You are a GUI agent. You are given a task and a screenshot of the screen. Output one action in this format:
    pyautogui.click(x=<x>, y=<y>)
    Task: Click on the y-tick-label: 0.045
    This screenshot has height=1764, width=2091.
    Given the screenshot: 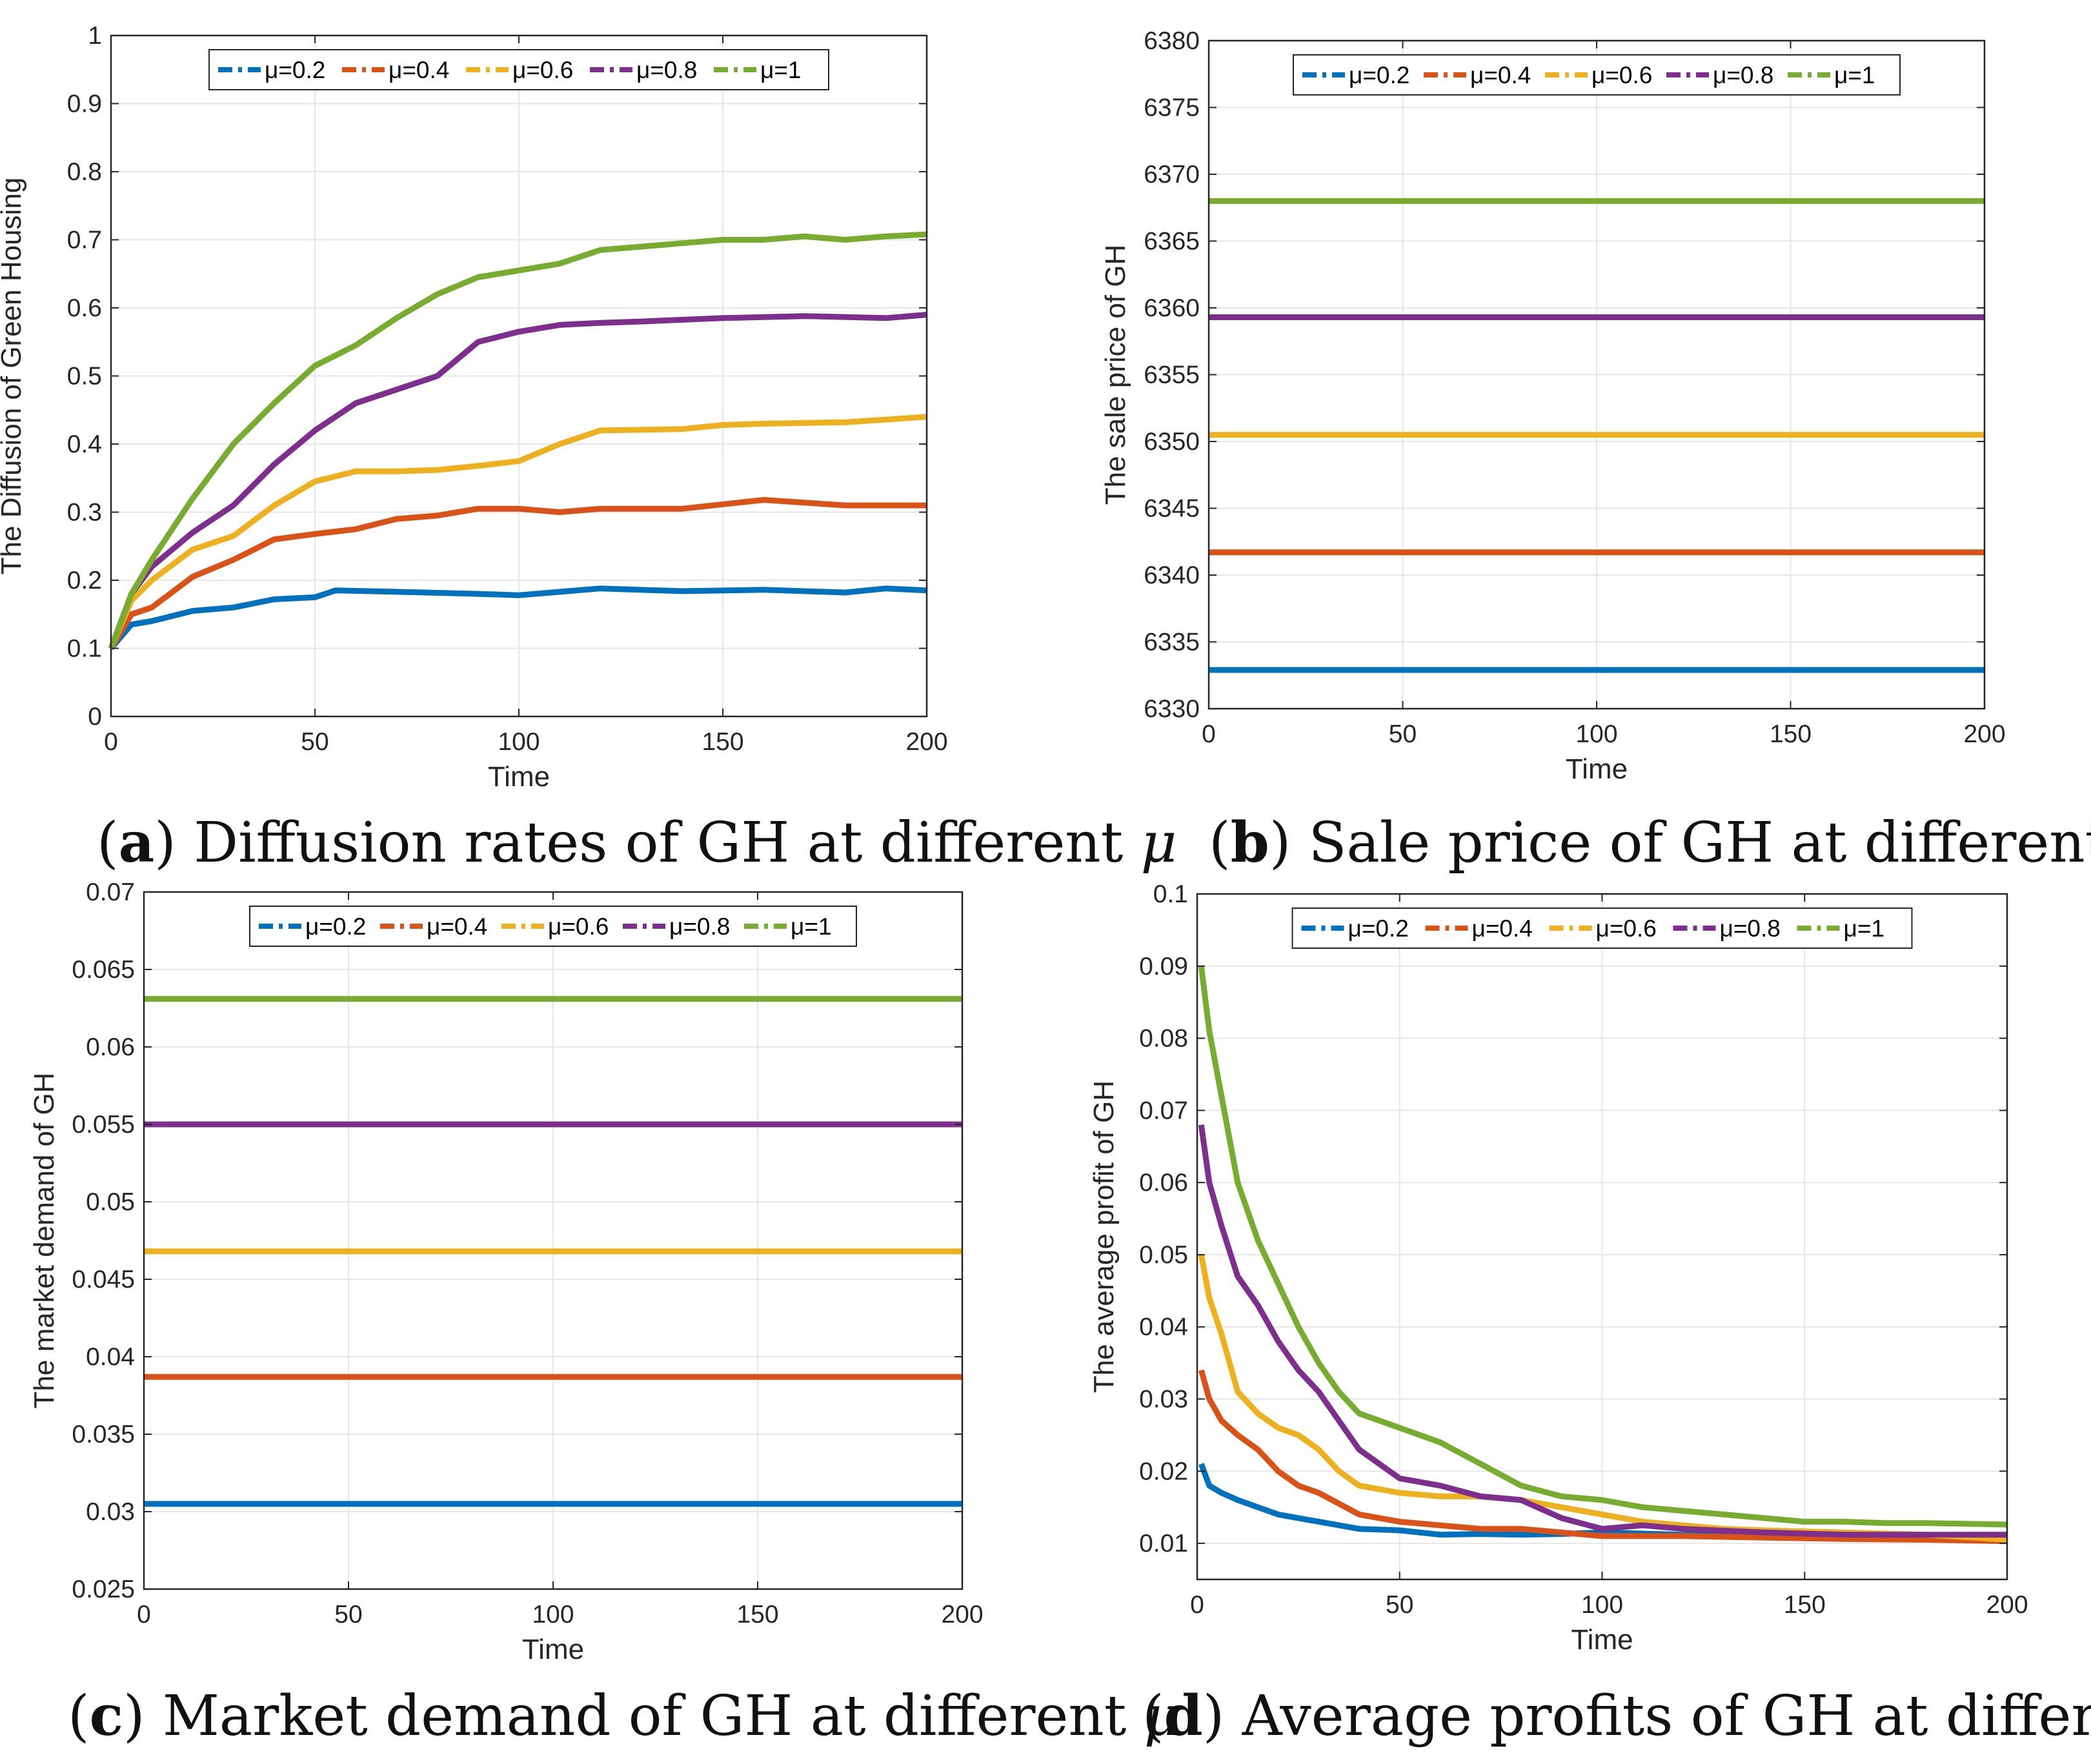 What is the action you would take?
    pyautogui.click(x=103, y=1279)
    